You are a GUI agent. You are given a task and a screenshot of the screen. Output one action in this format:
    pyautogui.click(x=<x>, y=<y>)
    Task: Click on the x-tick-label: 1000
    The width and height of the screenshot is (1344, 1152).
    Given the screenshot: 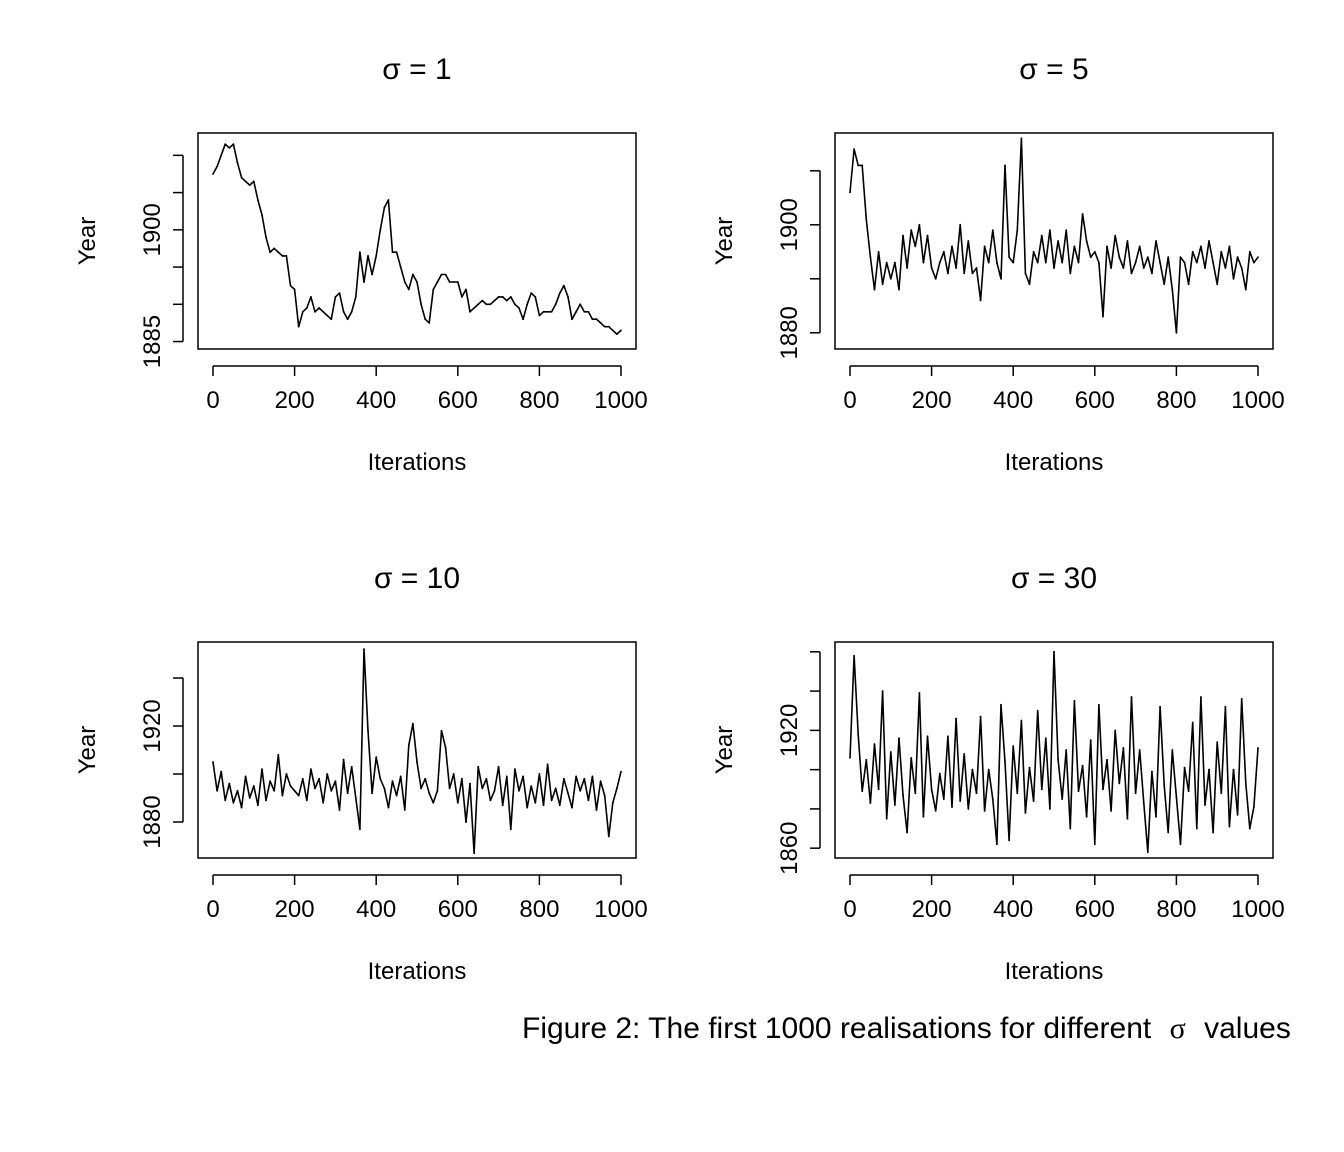 What is the action you would take?
    pyautogui.click(x=1257, y=909)
    